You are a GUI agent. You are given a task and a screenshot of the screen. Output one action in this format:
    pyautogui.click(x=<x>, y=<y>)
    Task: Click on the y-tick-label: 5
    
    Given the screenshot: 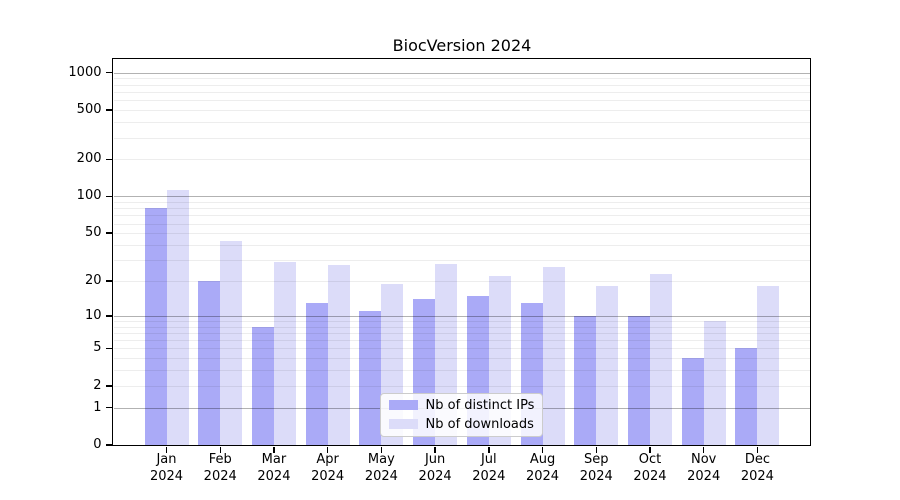 What is the action you would take?
    pyautogui.click(x=97, y=348)
    